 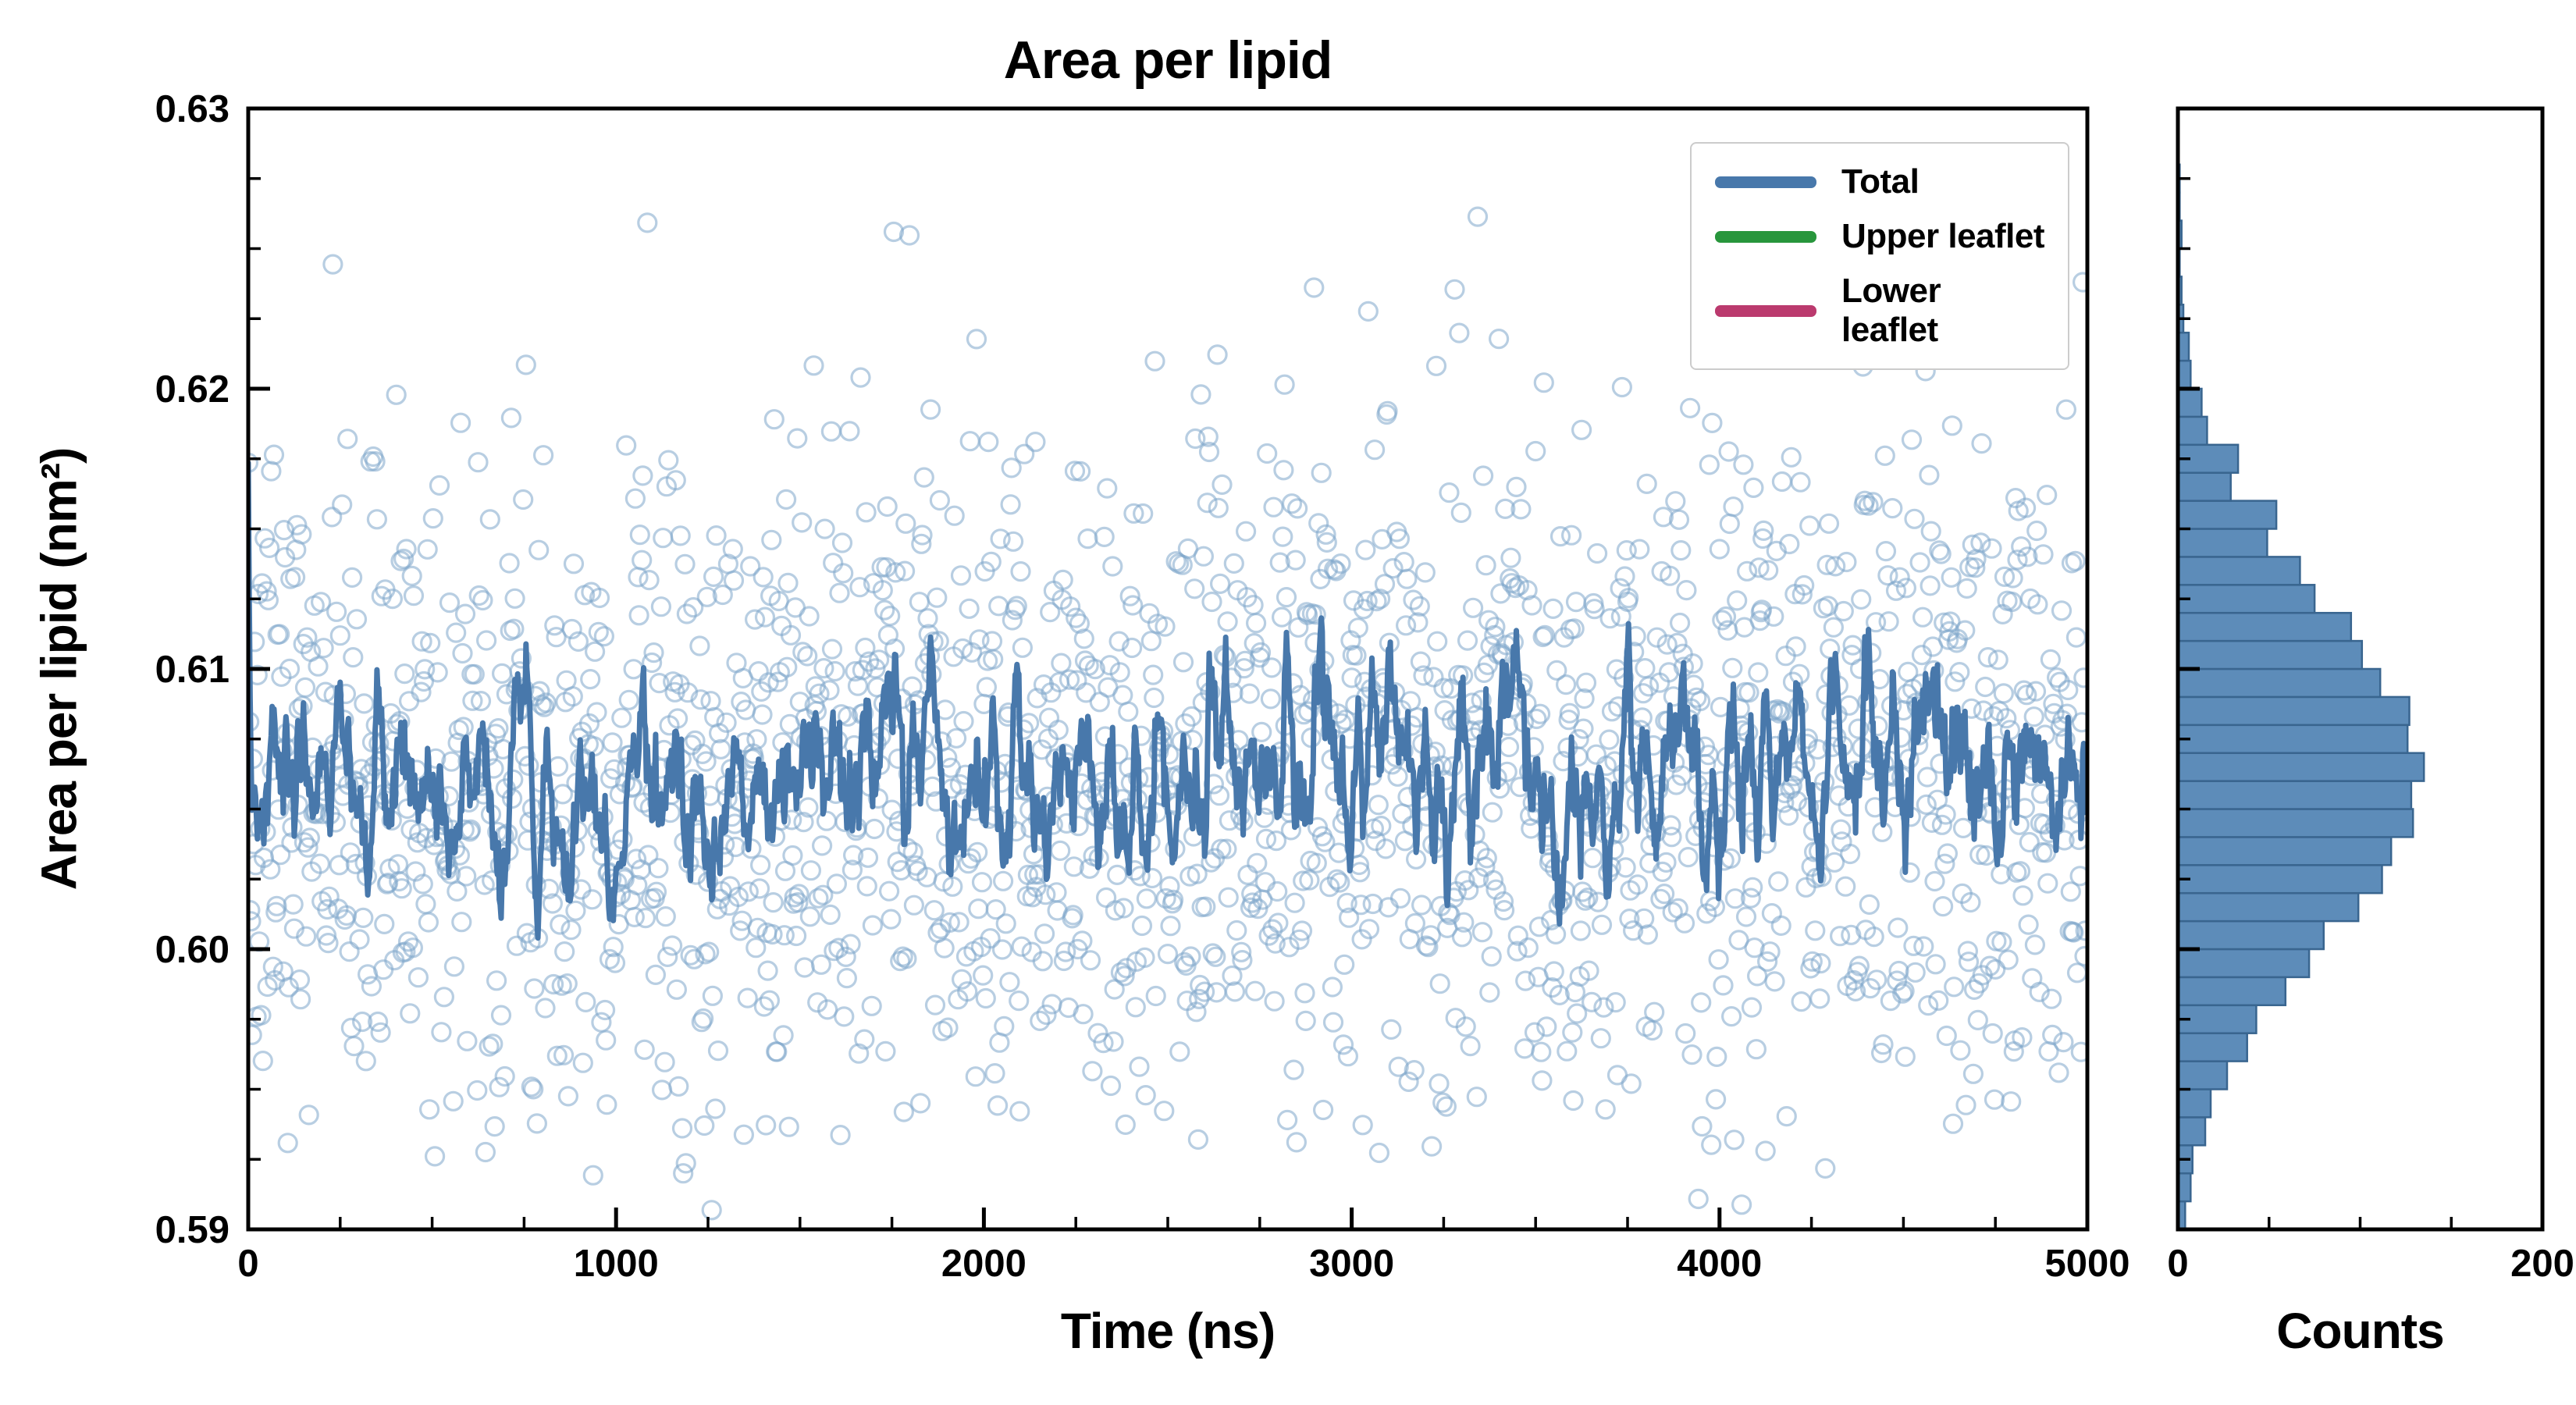 What do you see at coordinates (192, 670) in the screenshot?
I see `svg-text: 0.61` at bounding box center [192, 670].